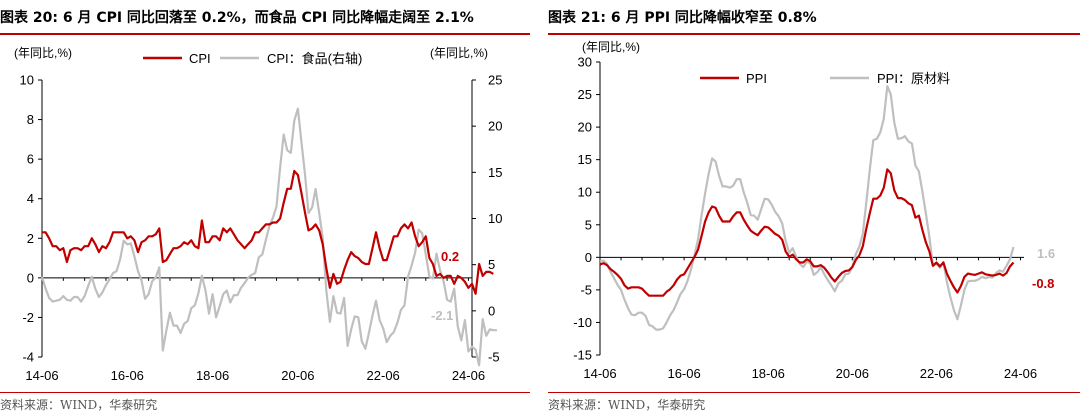  Describe the element at coordinates (682, 18) in the screenshot. I see `chart-title: 图表 21: 6 月 PPI 同比降幅收窄至 0.8%` at that location.